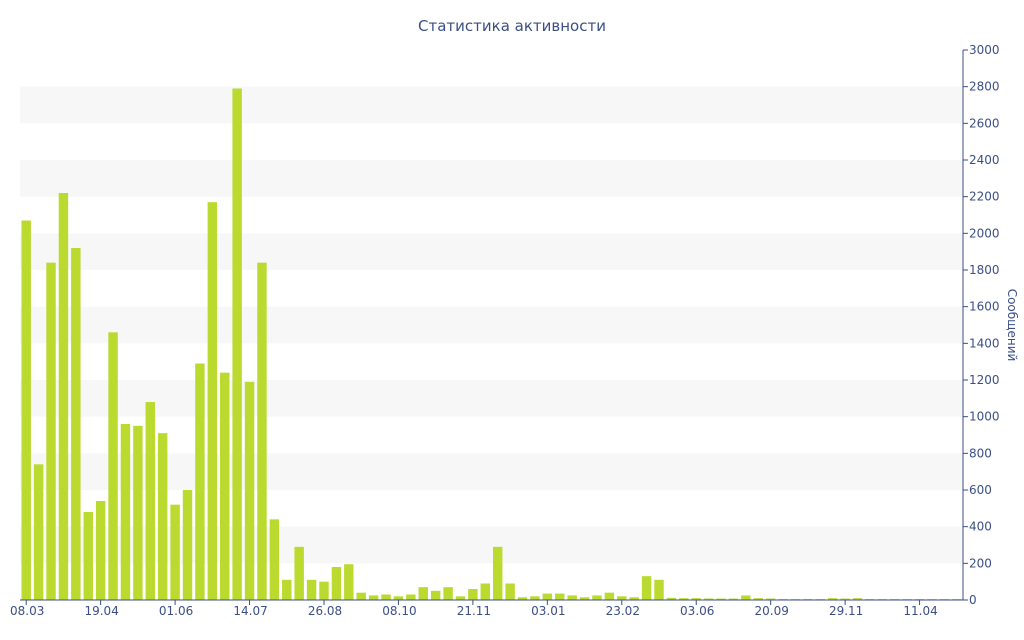 The height and width of the screenshot is (640, 1024). Describe the element at coordinates (984, 380) in the screenshot. I see `y-tick-label: 1200` at that location.